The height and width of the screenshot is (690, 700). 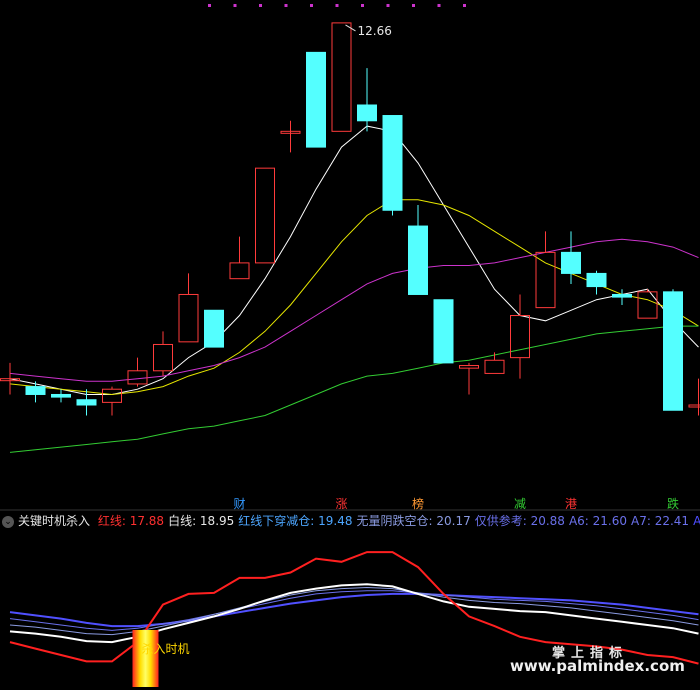 I want to click on event-tag: 港, so click(x=571, y=504).